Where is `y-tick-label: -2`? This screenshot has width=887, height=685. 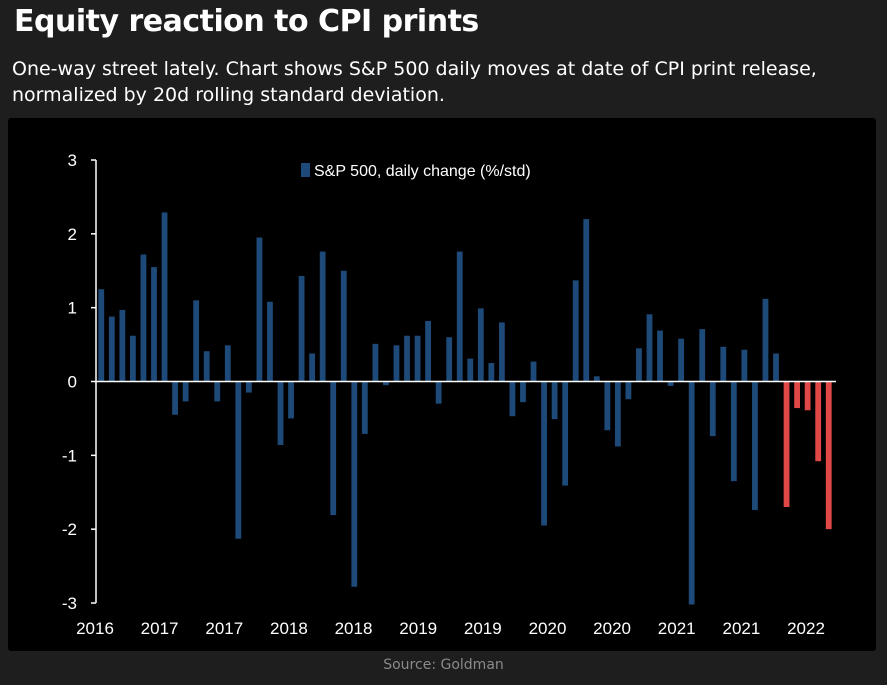 y-tick-label: -2 is located at coordinates (69, 529).